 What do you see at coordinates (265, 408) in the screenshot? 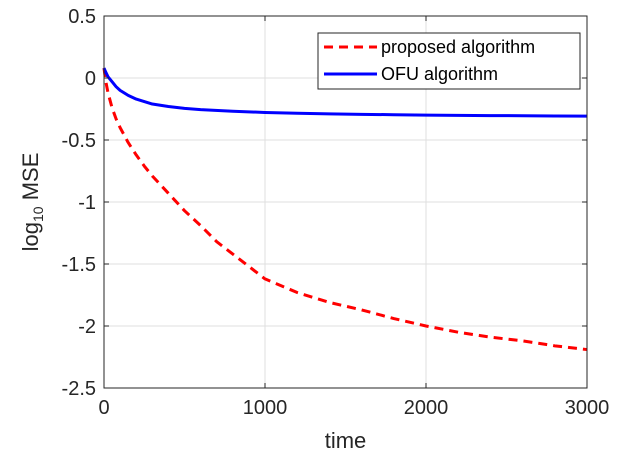
I see `x-tick-label: 1000` at bounding box center [265, 408].